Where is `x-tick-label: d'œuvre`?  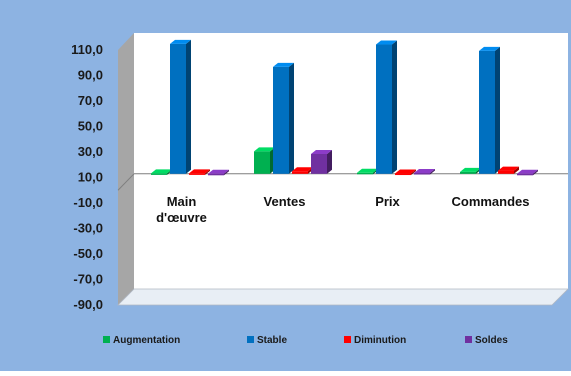 x-tick-label: d'œuvre is located at coordinates (181, 217).